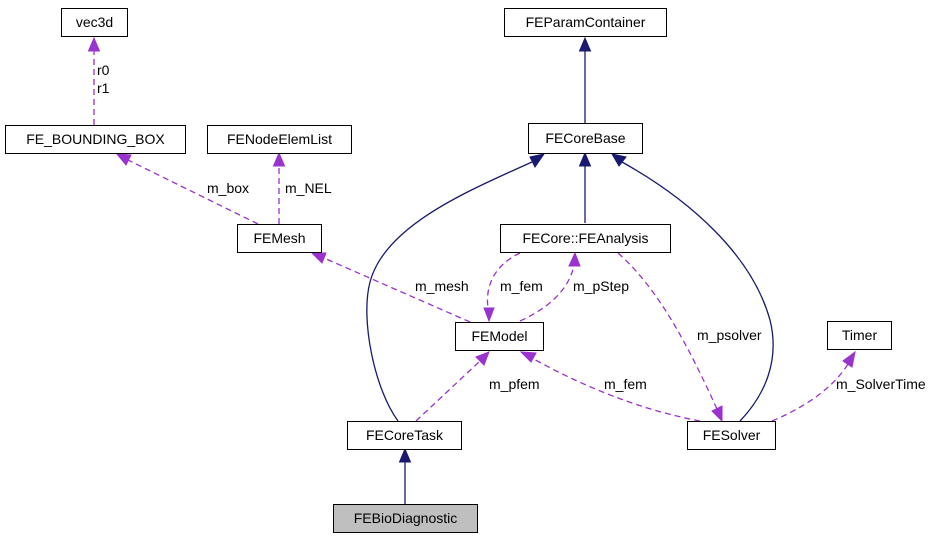  I want to click on label-m-pfem: m_pfem, so click(514, 384).